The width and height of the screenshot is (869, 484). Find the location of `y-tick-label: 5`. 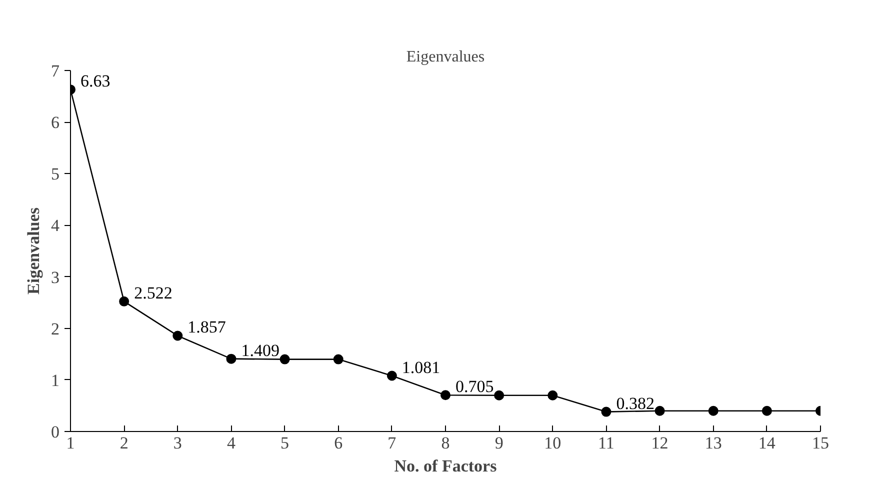

y-tick-label: 5 is located at coordinates (55, 174).